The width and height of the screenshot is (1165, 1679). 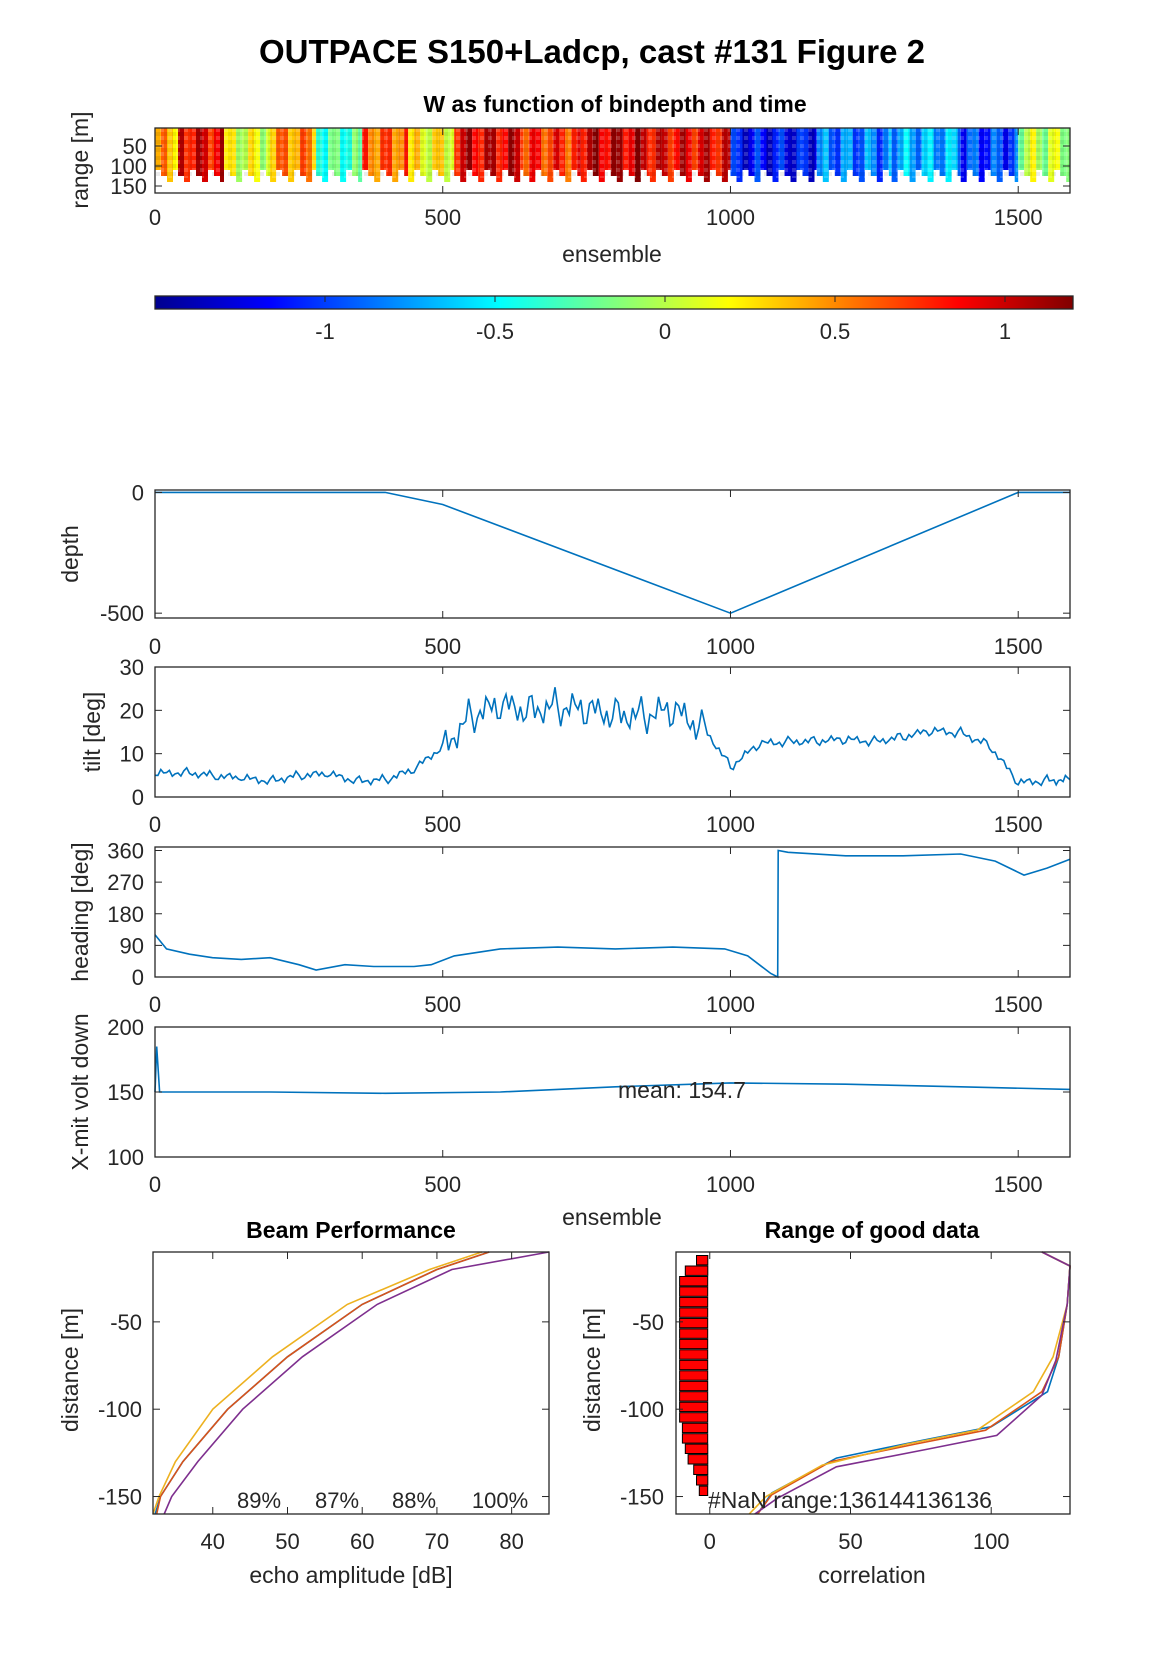 I want to click on x-tick-label: 70, so click(x=437, y=1541).